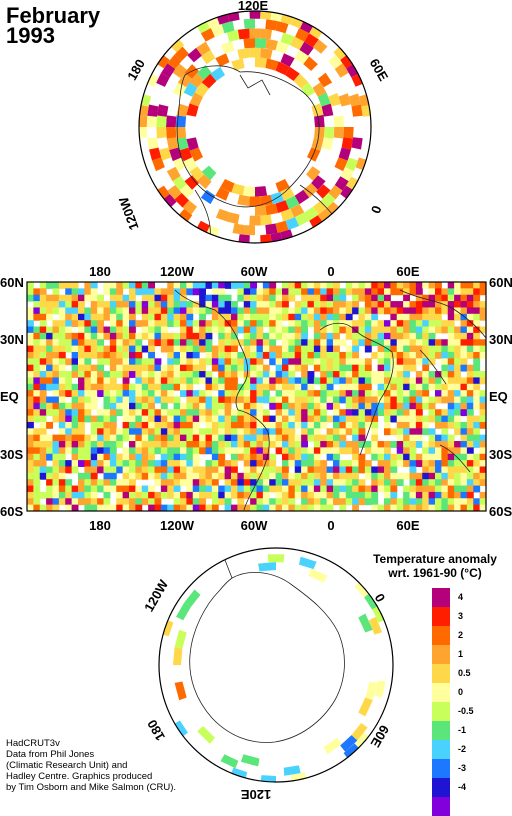  Describe the element at coordinates (435, 559) in the screenshot. I see `legend-title-line1: Temperature anomaly` at that location.